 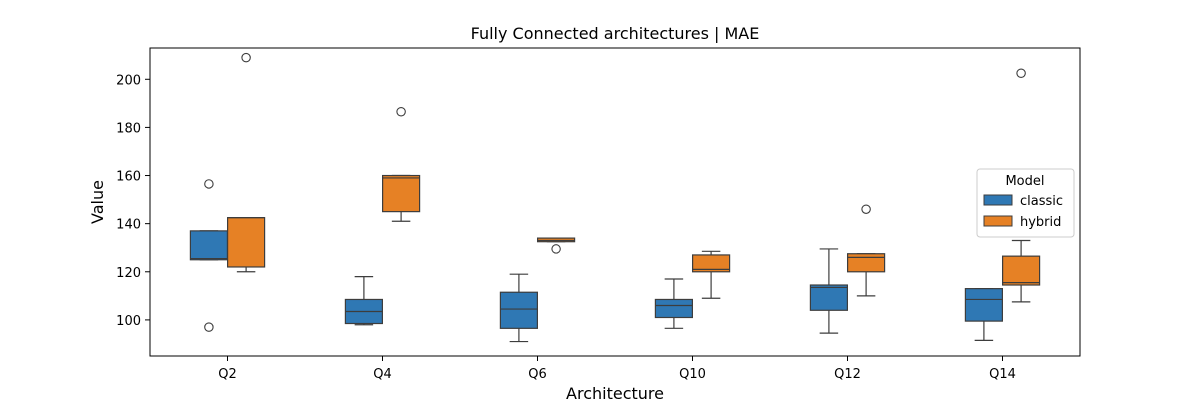 What do you see at coordinates (866, 250) in the screenshot?
I see `box-hybrid-Q12` at bounding box center [866, 250].